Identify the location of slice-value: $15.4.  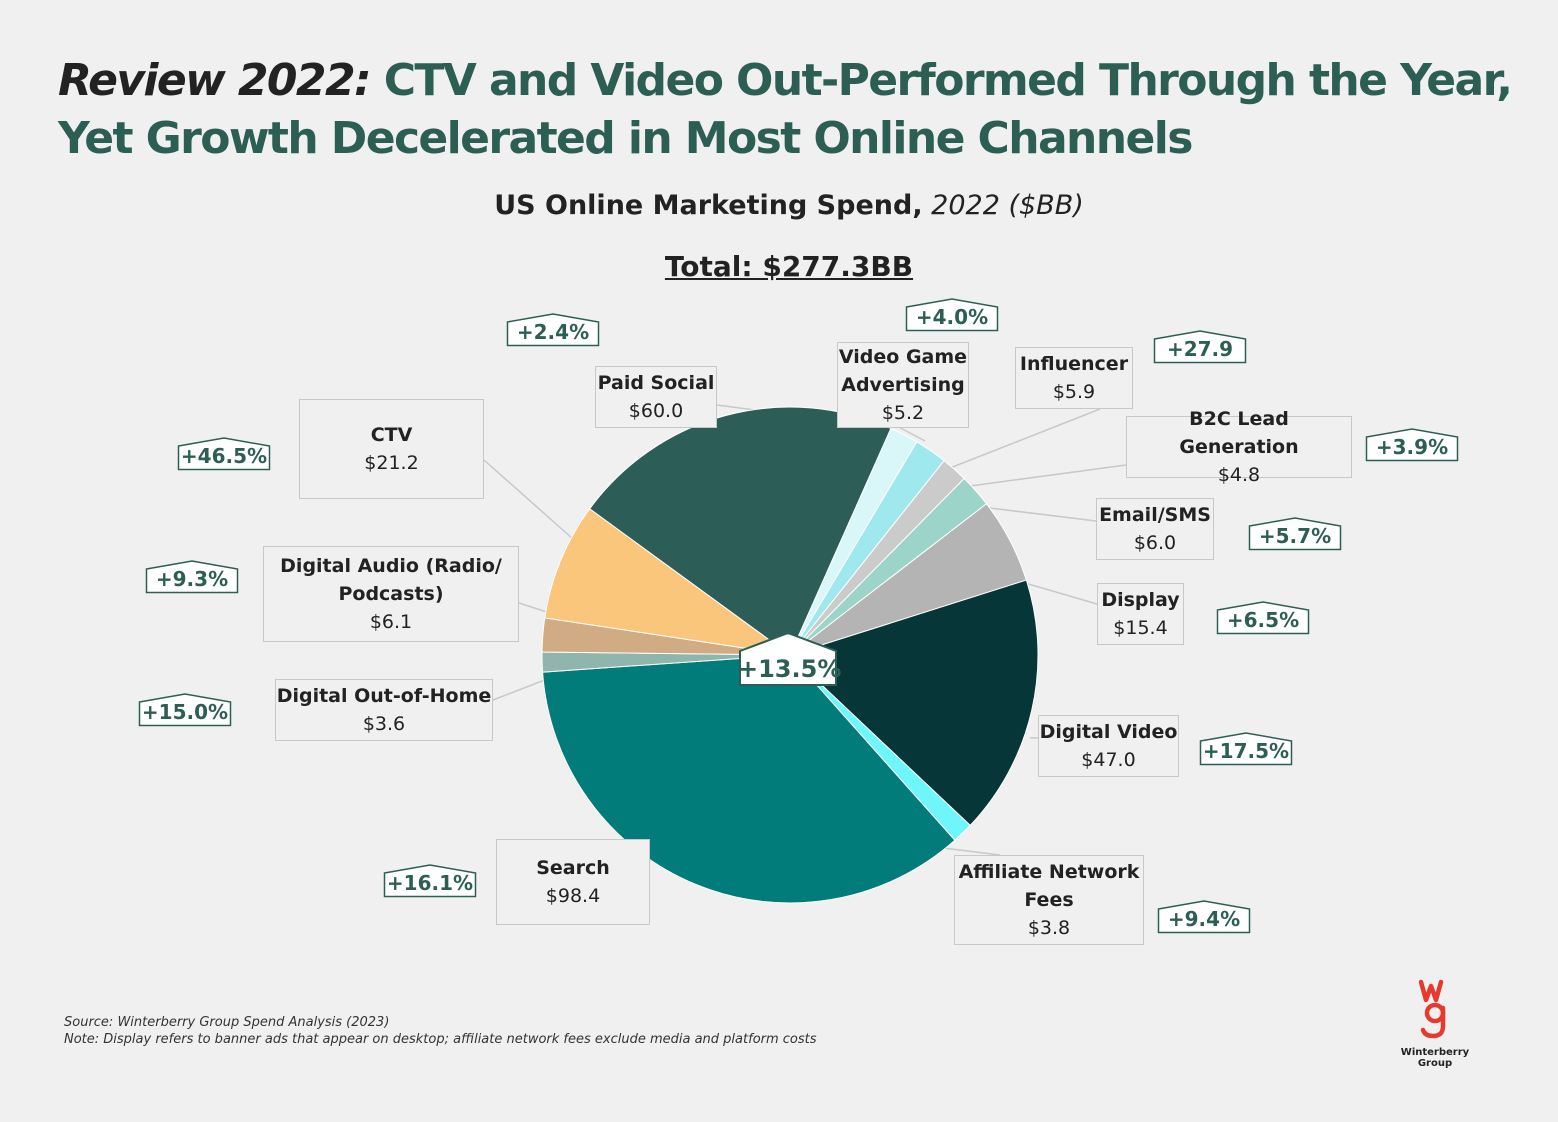
(1140, 628).